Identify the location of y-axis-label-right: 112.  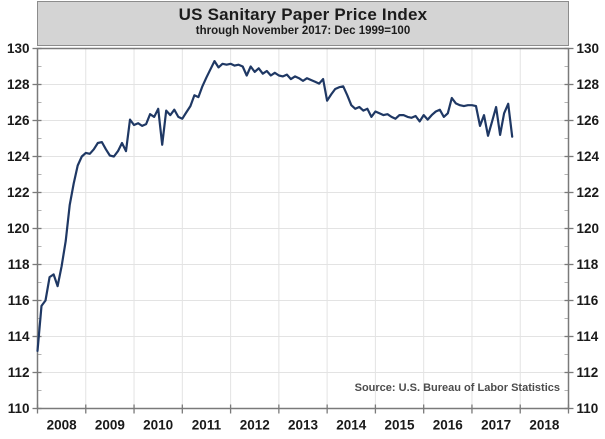
(588, 372).